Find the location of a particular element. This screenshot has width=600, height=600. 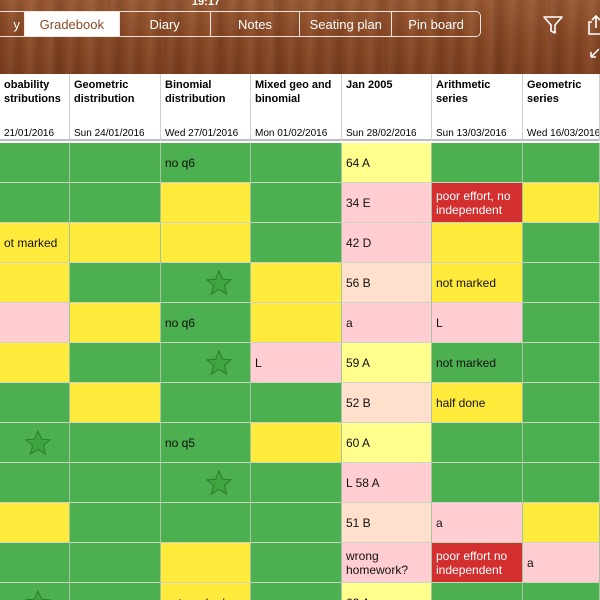

tab-gradebook: Gradebook is located at coordinates (72, 24).